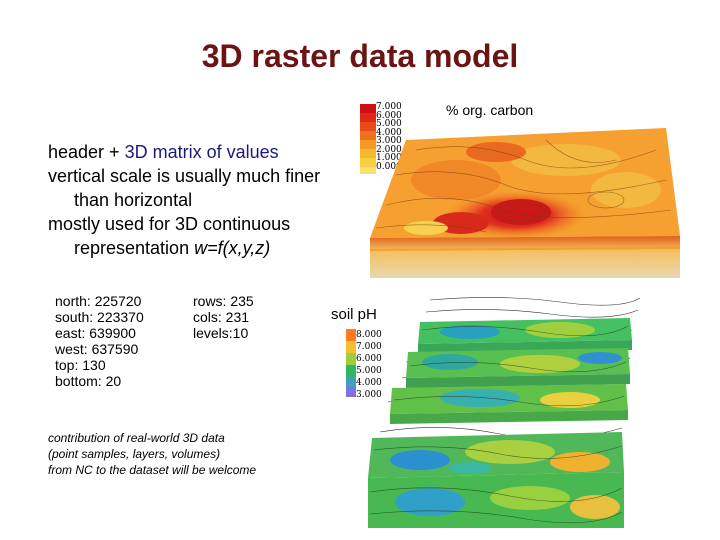  Describe the element at coordinates (389, 149) in the screenshot. I see `carbon-scale-label: 2.000` at that location.